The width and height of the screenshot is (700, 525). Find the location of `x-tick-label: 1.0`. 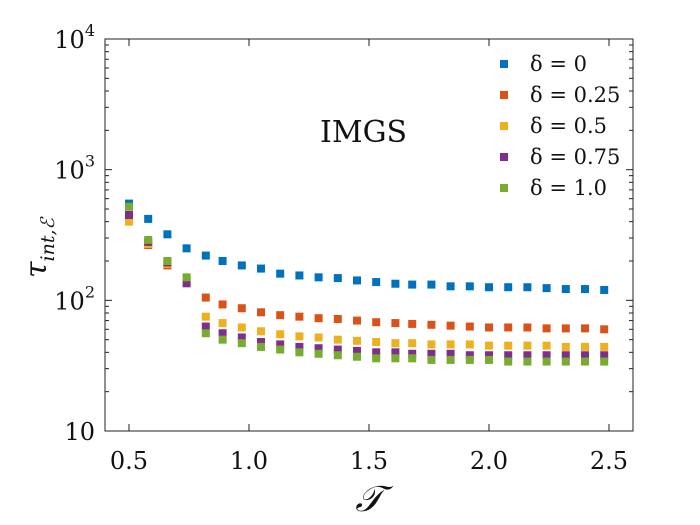

x-tick-label: 1.0 is located at coordinates (249, 461).